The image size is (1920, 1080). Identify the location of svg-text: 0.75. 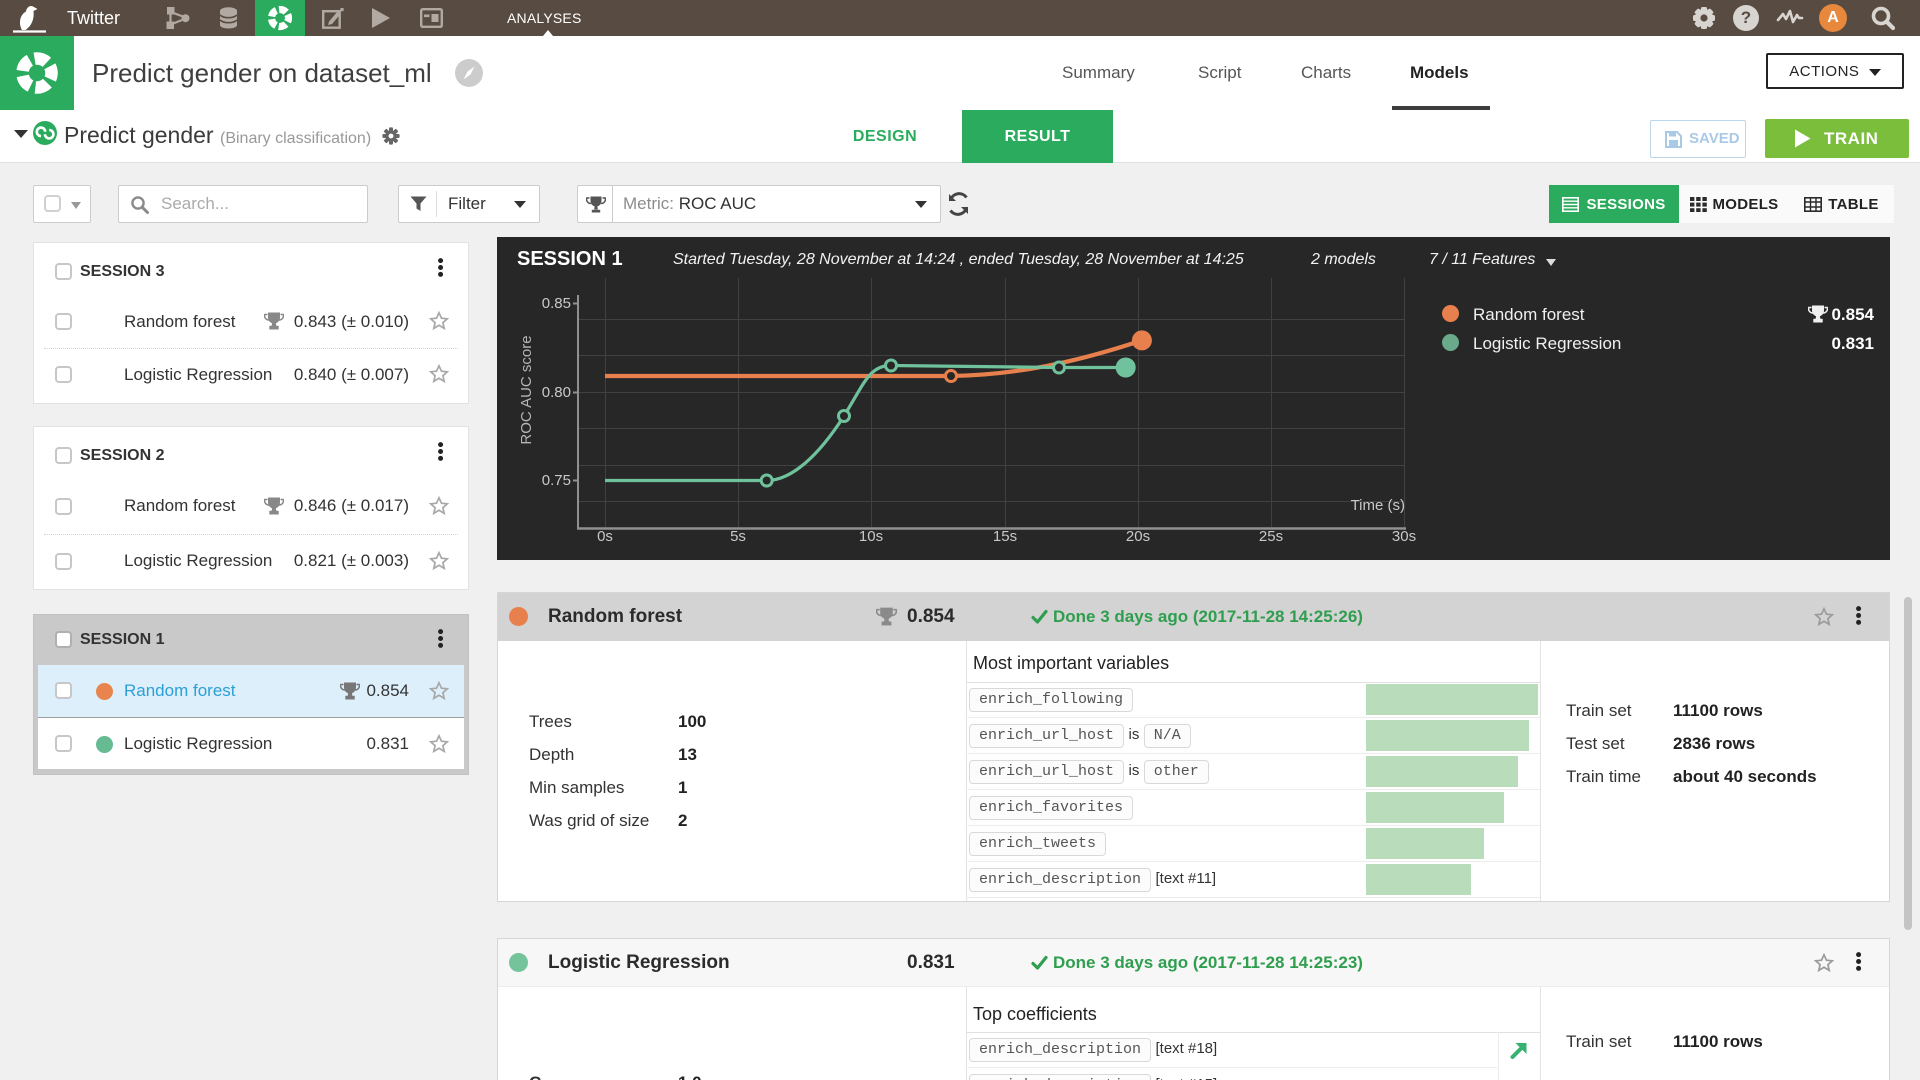
(556, 480).